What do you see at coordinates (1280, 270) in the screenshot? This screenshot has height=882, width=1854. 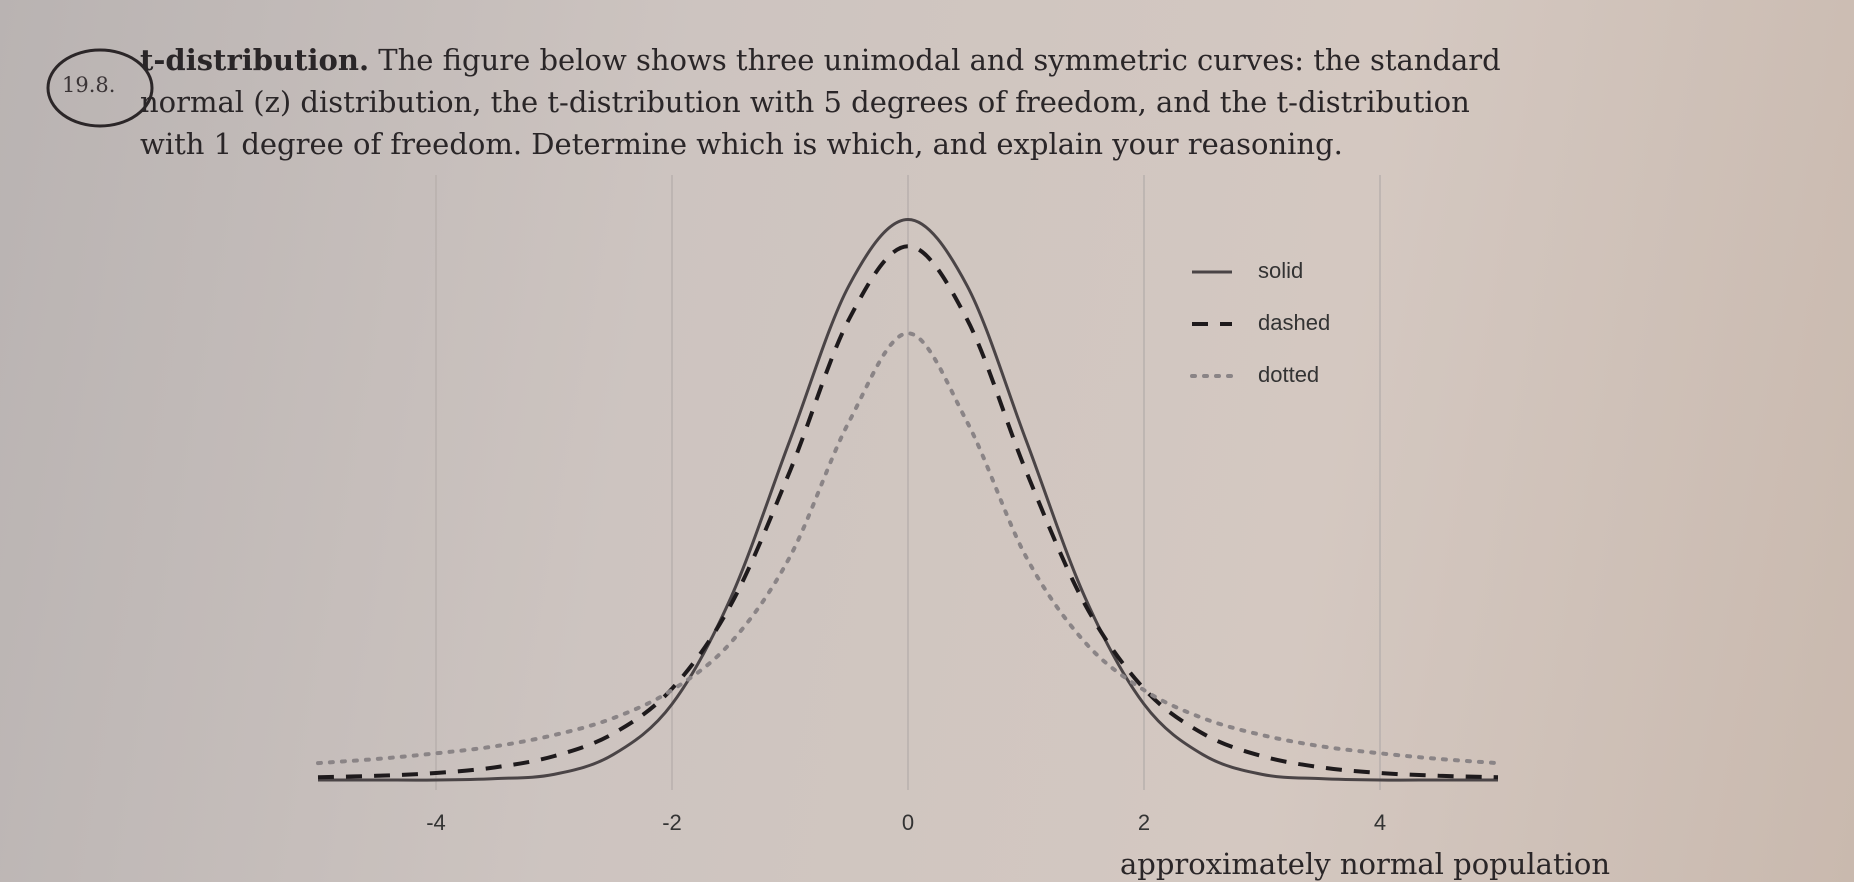 I see `legend-label: solid` at bounding box center [1280, 270].